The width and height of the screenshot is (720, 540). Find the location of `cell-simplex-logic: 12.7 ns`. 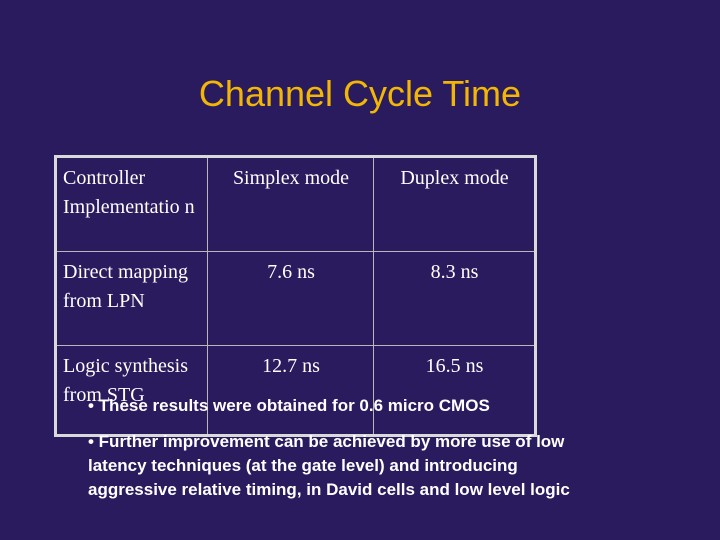

cell-simplex-logic: 12.7 ns is located at coordinates (290, 390).